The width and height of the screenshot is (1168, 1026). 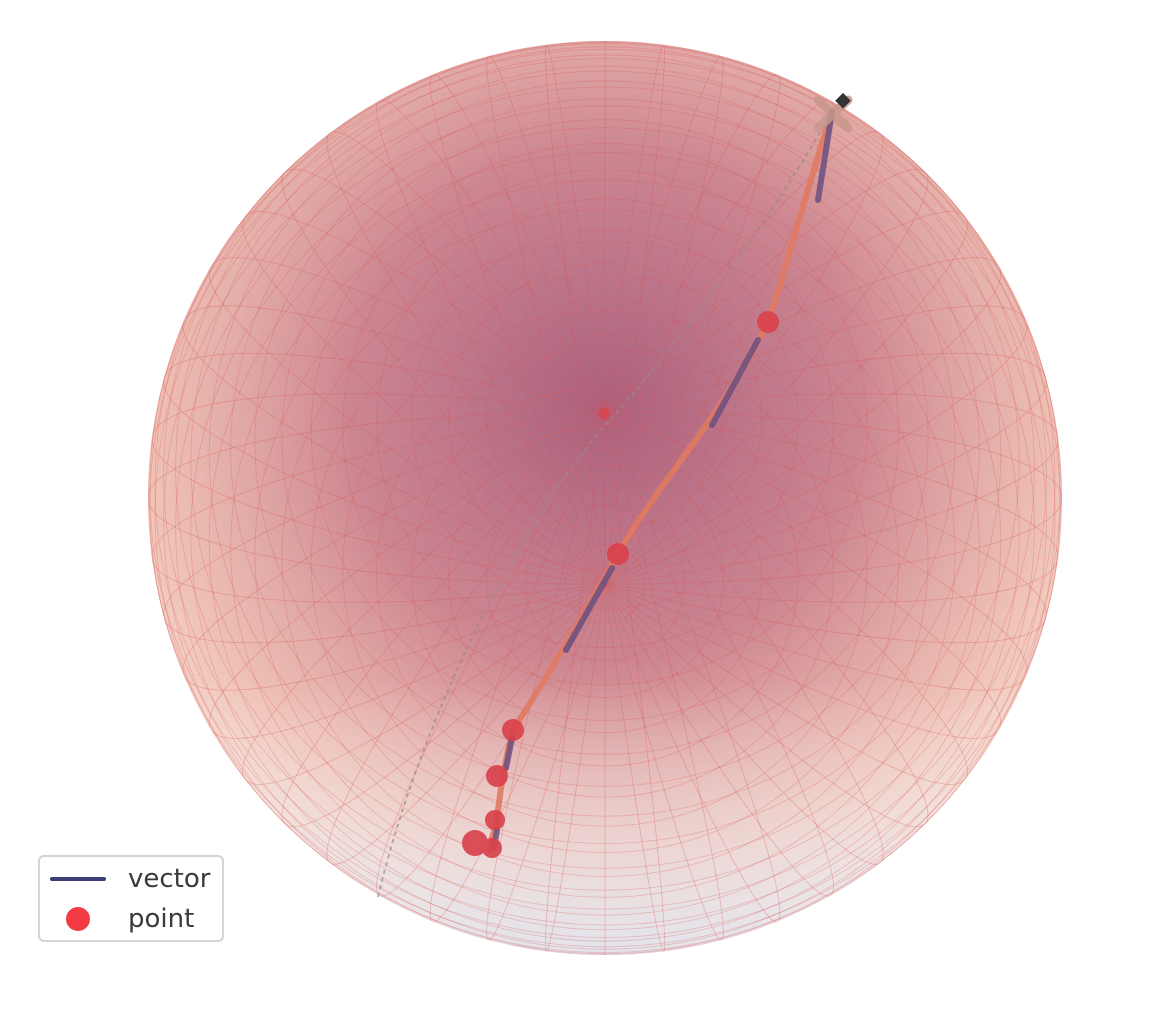 I want to click on legend-item-point: point, so click(x=131, y=919).